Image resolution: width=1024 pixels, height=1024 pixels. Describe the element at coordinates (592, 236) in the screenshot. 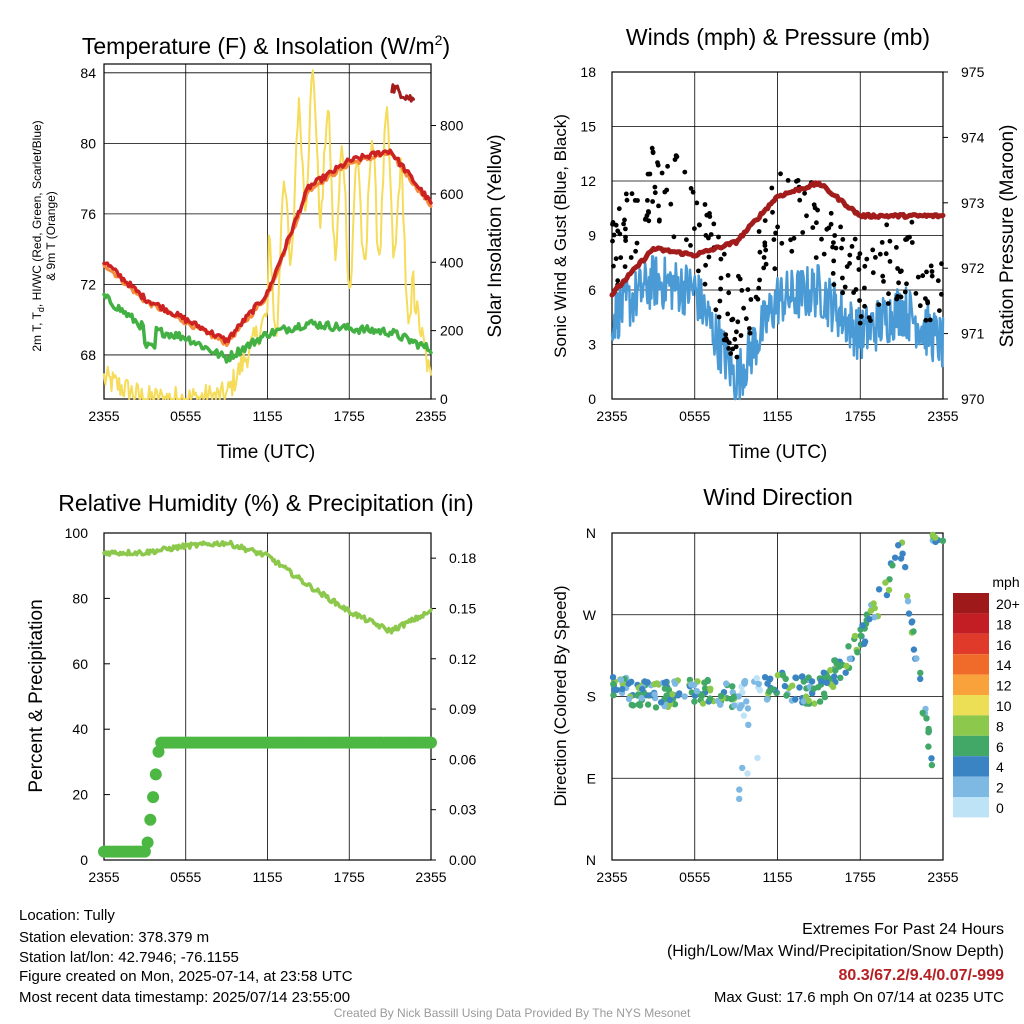

I see `wind-ytick-label: 9` at that location.